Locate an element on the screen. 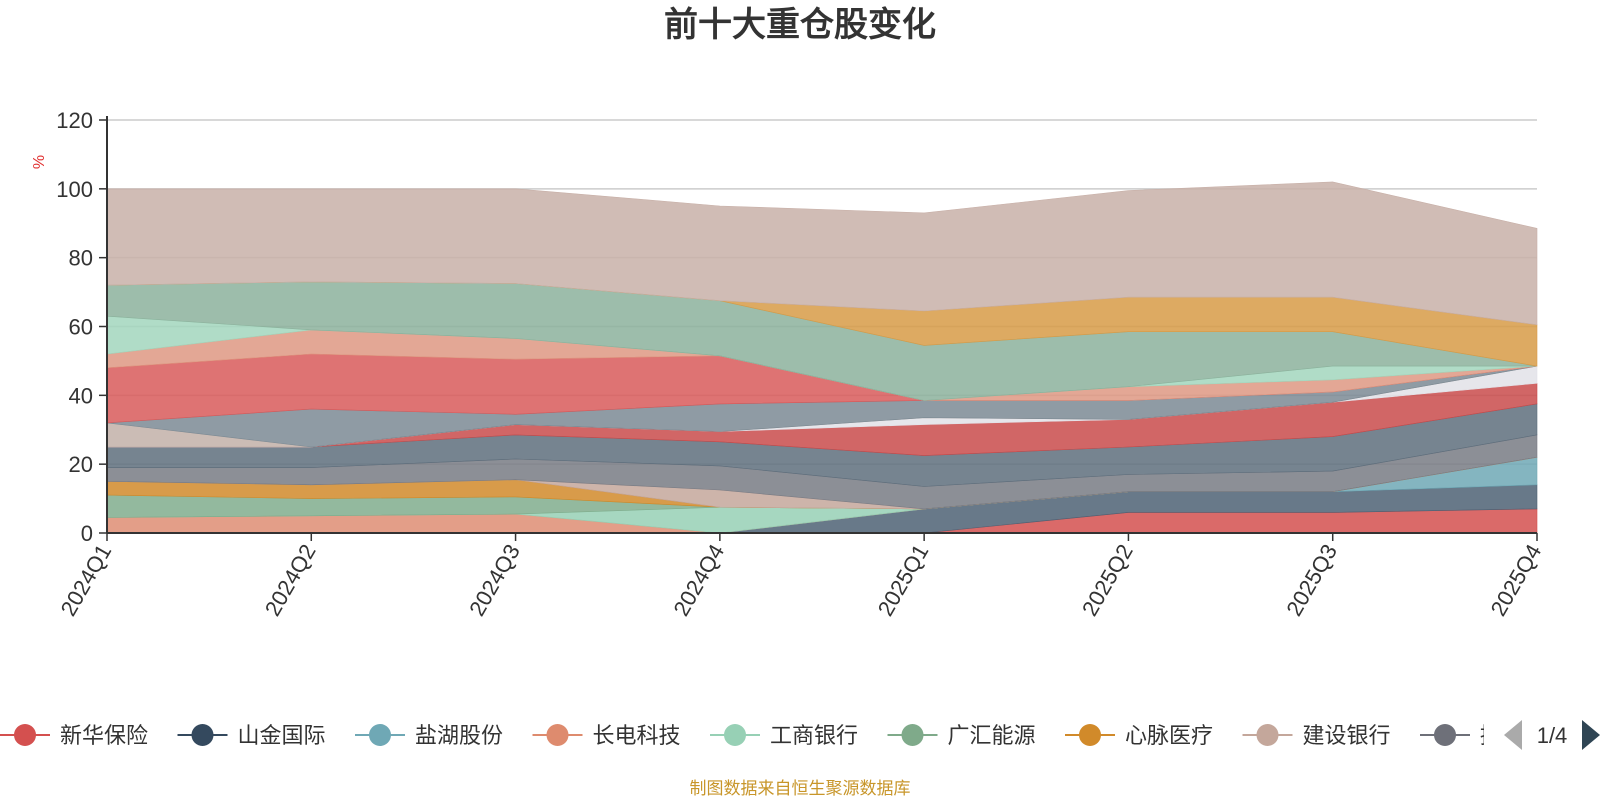 This screenshot has height=800, width=1600. legend-label: 建设银行 is located at coordinates (1347, 735).